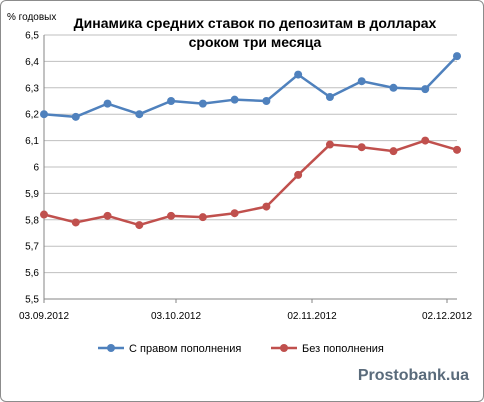 The image size is (484, 402). What do you see at coordinates (31, 17) in the screenshot?
I see `y-axis-label: % годовых` at bounding box center [31, 17].